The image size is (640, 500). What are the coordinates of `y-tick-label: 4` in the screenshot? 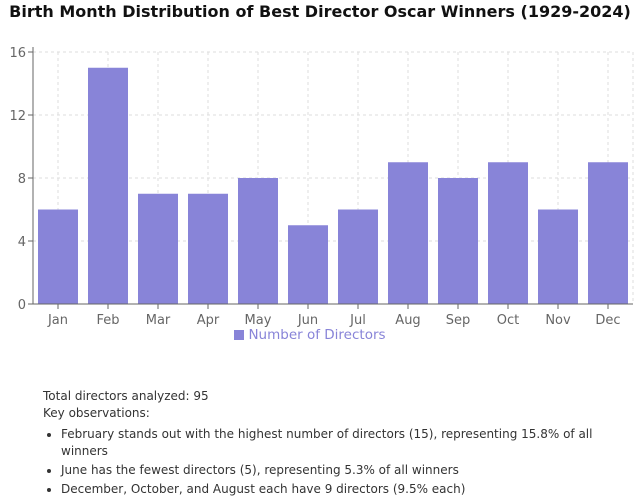 It's located at (22, 242).